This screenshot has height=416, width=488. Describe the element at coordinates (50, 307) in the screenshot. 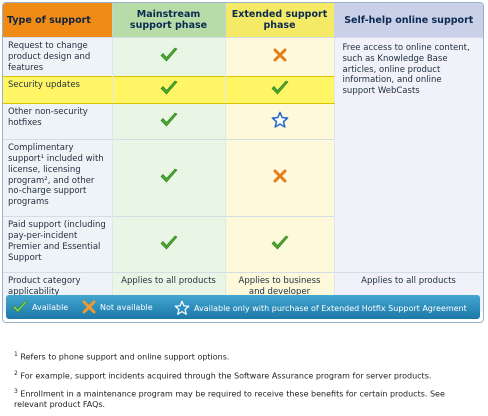

I see `legend-available-label: Available` at that location.